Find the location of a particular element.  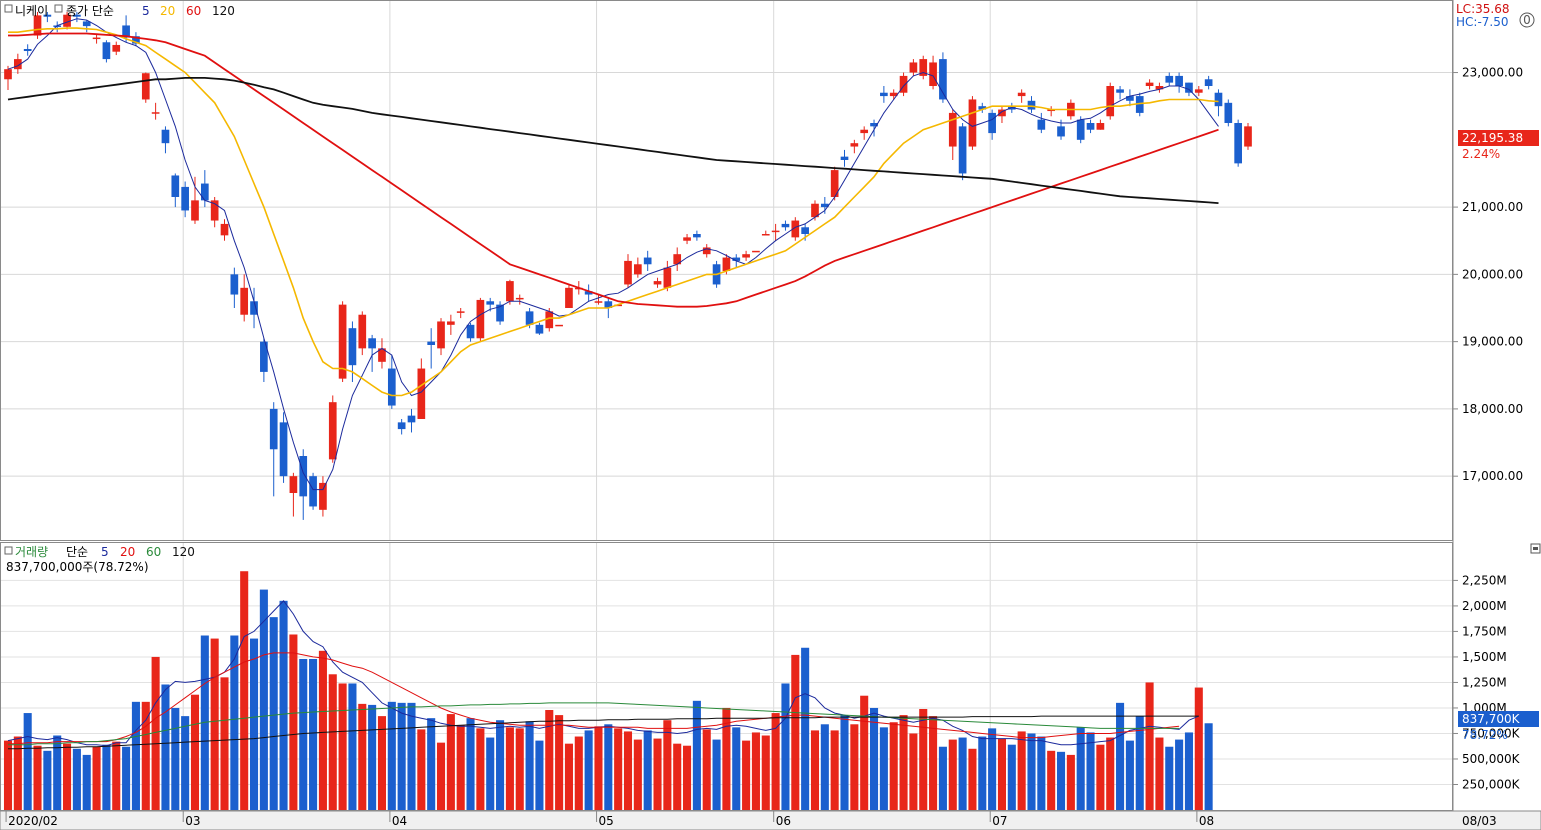

volume-y-tick-label: 2,250M is located at coordinates (1484, 580).